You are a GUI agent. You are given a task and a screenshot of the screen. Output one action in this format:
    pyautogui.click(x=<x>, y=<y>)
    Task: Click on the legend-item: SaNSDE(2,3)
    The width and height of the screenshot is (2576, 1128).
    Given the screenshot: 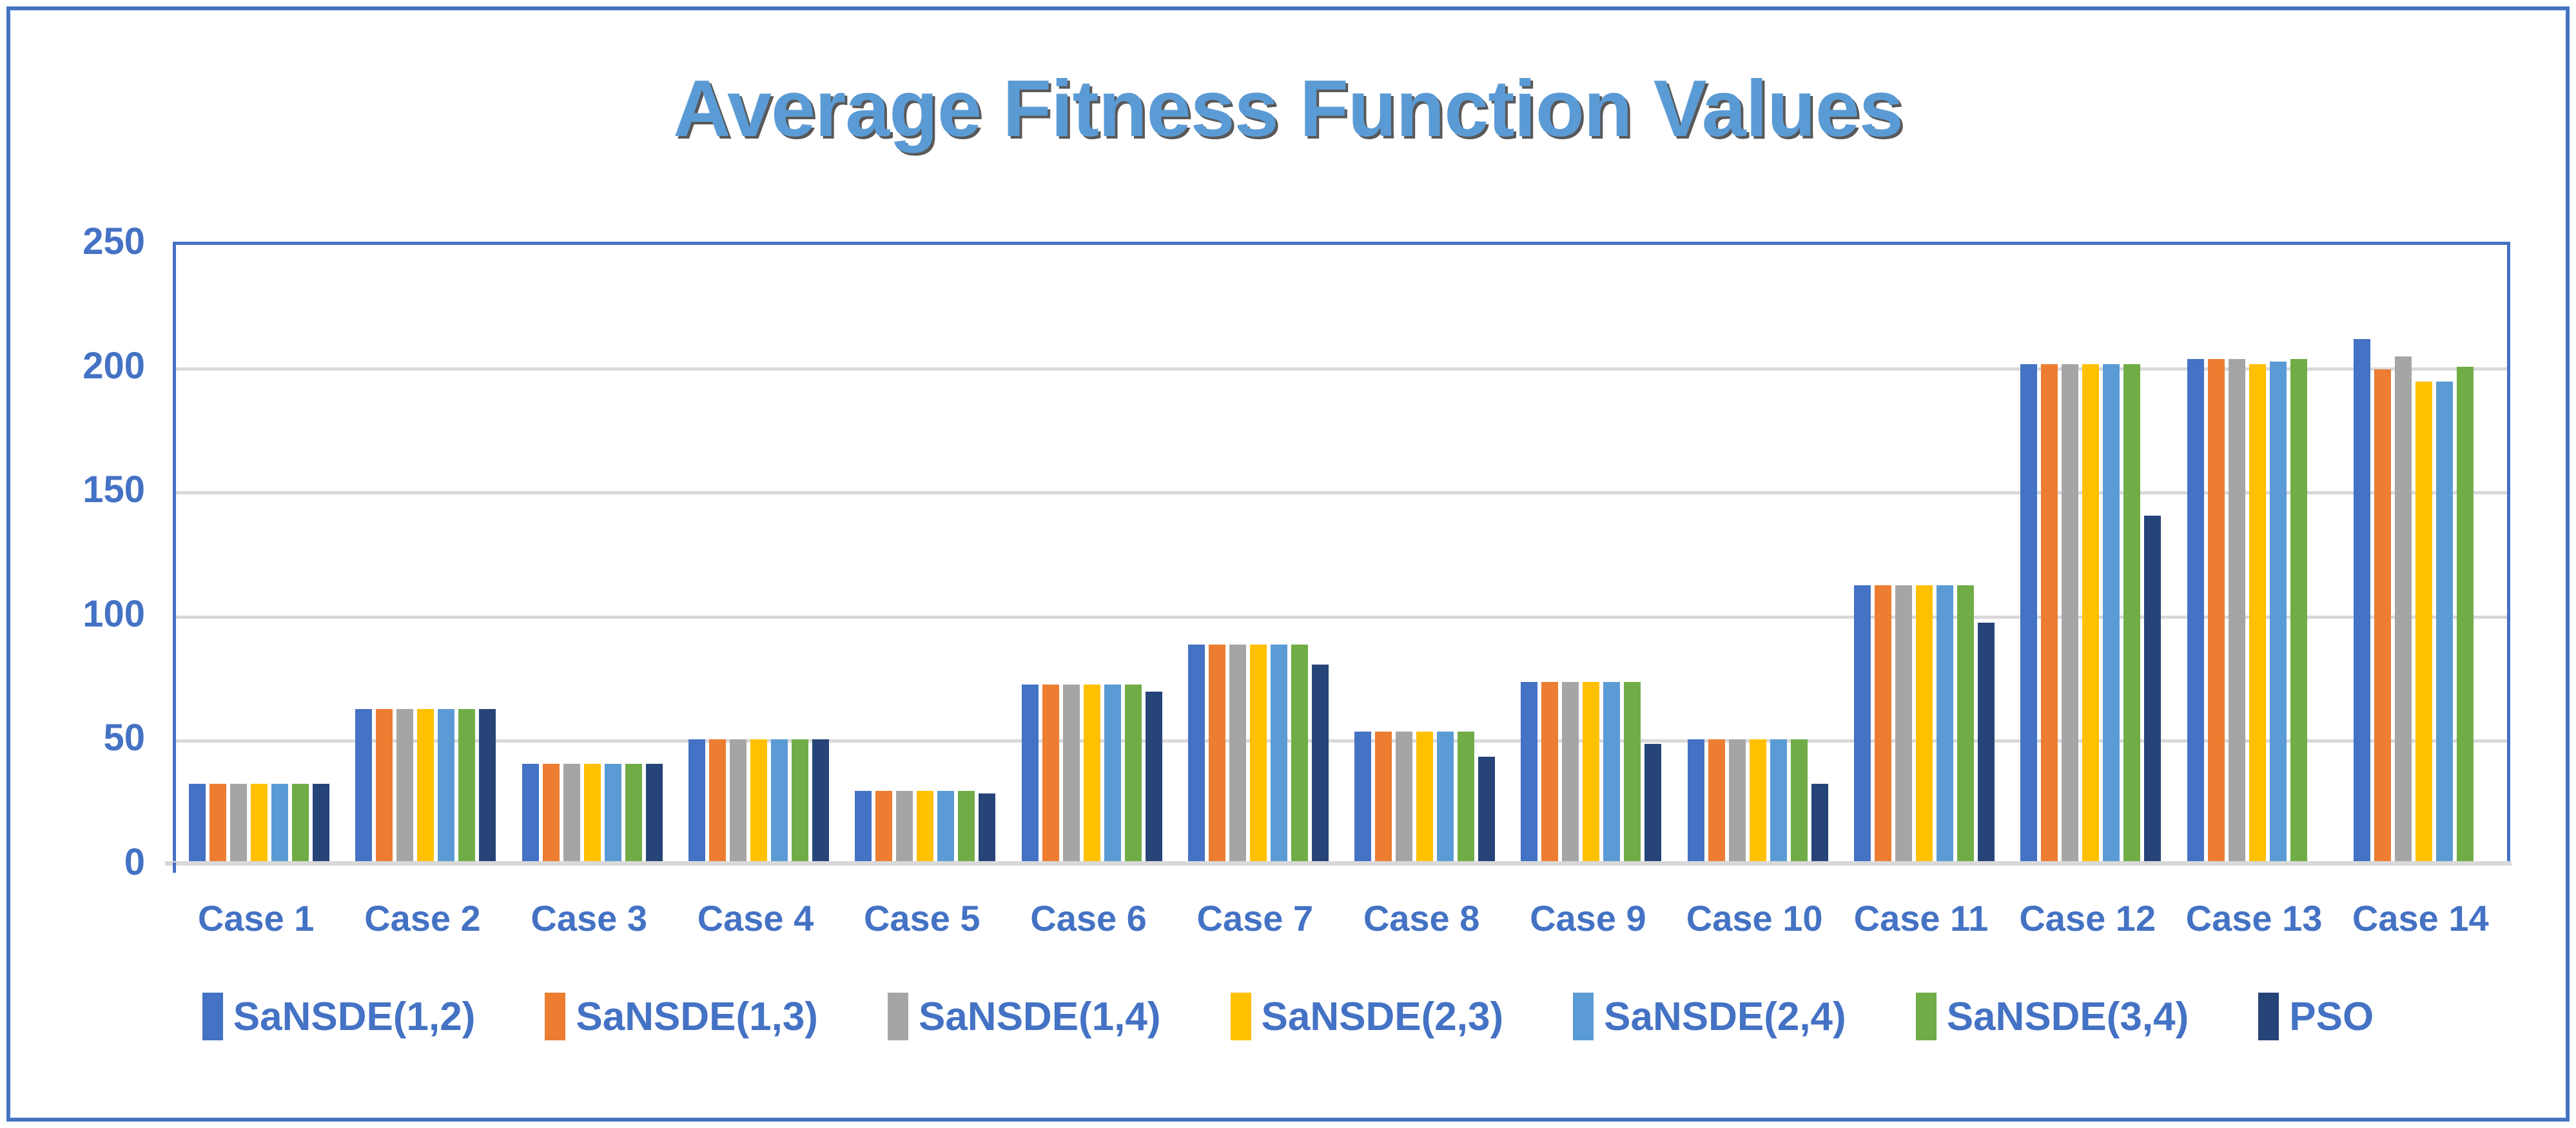 What is the action you would take?
    pyautogui.click(x=1366, y=1016)
    